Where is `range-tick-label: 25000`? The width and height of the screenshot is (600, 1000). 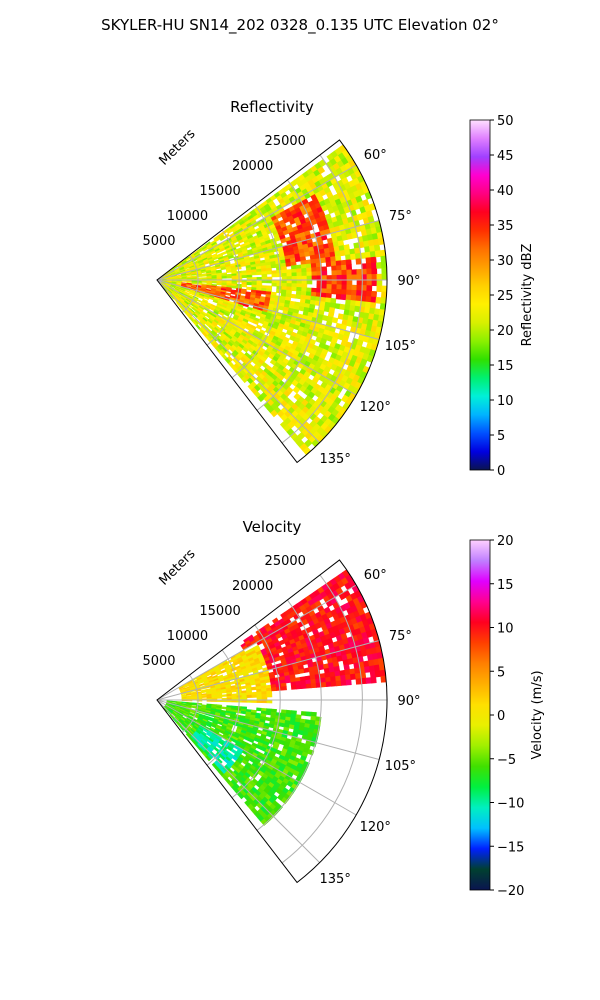 range-tick-label: 25000 is located at coordinates (285, 561).